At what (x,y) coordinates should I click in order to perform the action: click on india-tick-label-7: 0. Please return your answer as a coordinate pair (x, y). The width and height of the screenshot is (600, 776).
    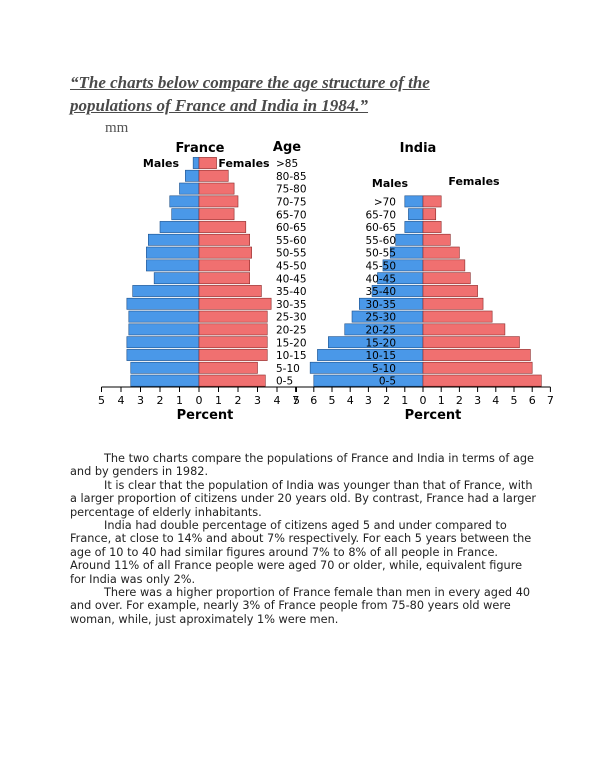
    Looking at the image, I should click on (423, 400).